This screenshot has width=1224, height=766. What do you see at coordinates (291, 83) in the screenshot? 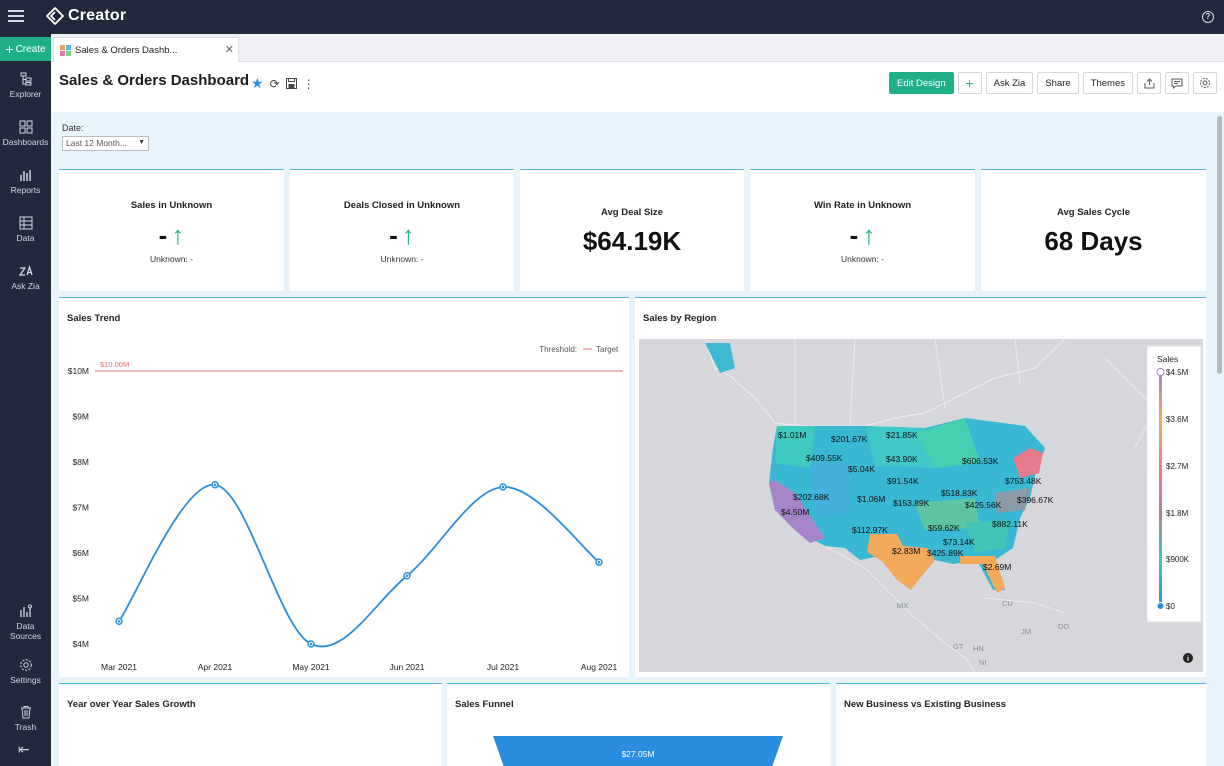
I see `save-icon` at bounding box center [291, 83].